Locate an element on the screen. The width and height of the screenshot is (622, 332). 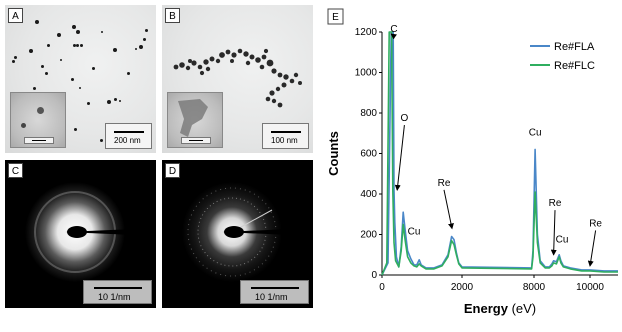
panel-b-inset is located at coordinates (195, 120).